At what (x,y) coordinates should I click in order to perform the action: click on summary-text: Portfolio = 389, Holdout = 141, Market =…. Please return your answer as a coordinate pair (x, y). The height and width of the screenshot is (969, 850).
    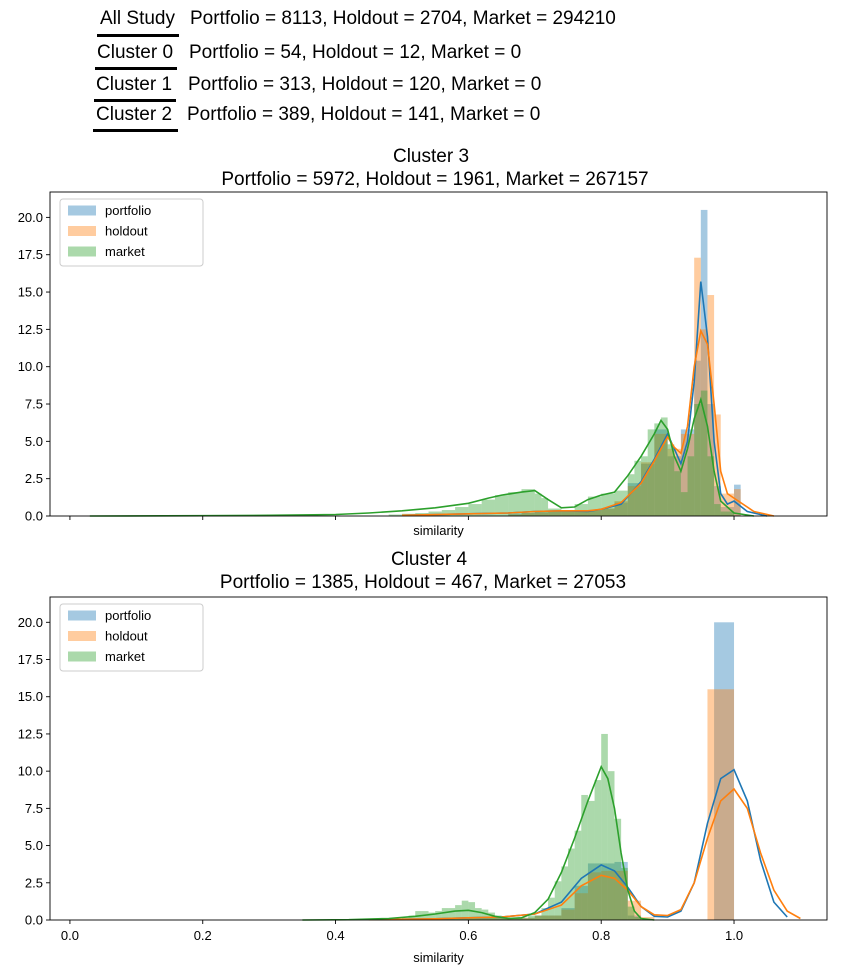
    Looking at the image, I should click on (364, 114).